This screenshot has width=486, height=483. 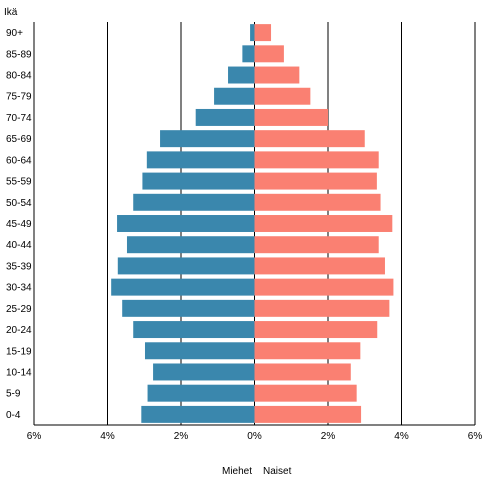 What do you see at coordinates (252, 33) in the screenshot?
I see `bar-miehet-90+` at bounding box center [252, 33].